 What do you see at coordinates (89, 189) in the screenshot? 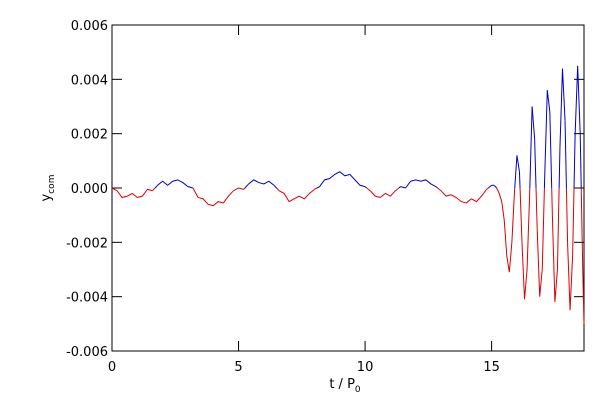
I see `y-tick-label: 0.000` at bounding box center [89, 189].